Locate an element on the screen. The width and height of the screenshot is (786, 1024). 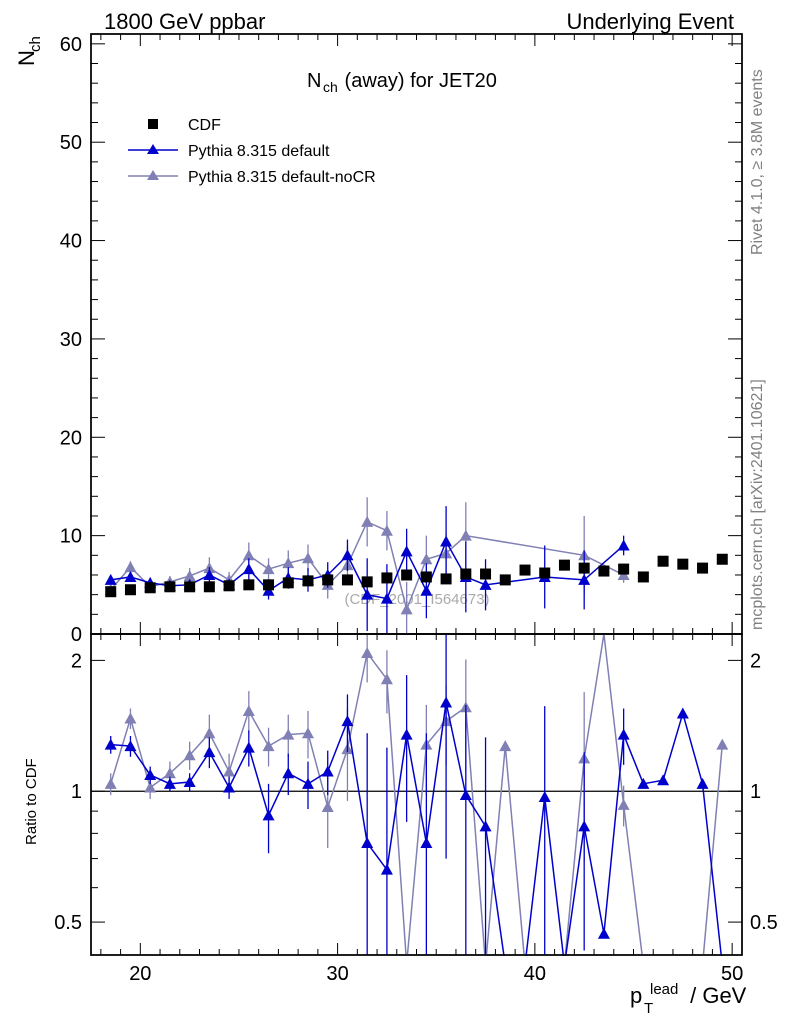
x-tick-label-top: 20 is located at coordinates (140, 974).